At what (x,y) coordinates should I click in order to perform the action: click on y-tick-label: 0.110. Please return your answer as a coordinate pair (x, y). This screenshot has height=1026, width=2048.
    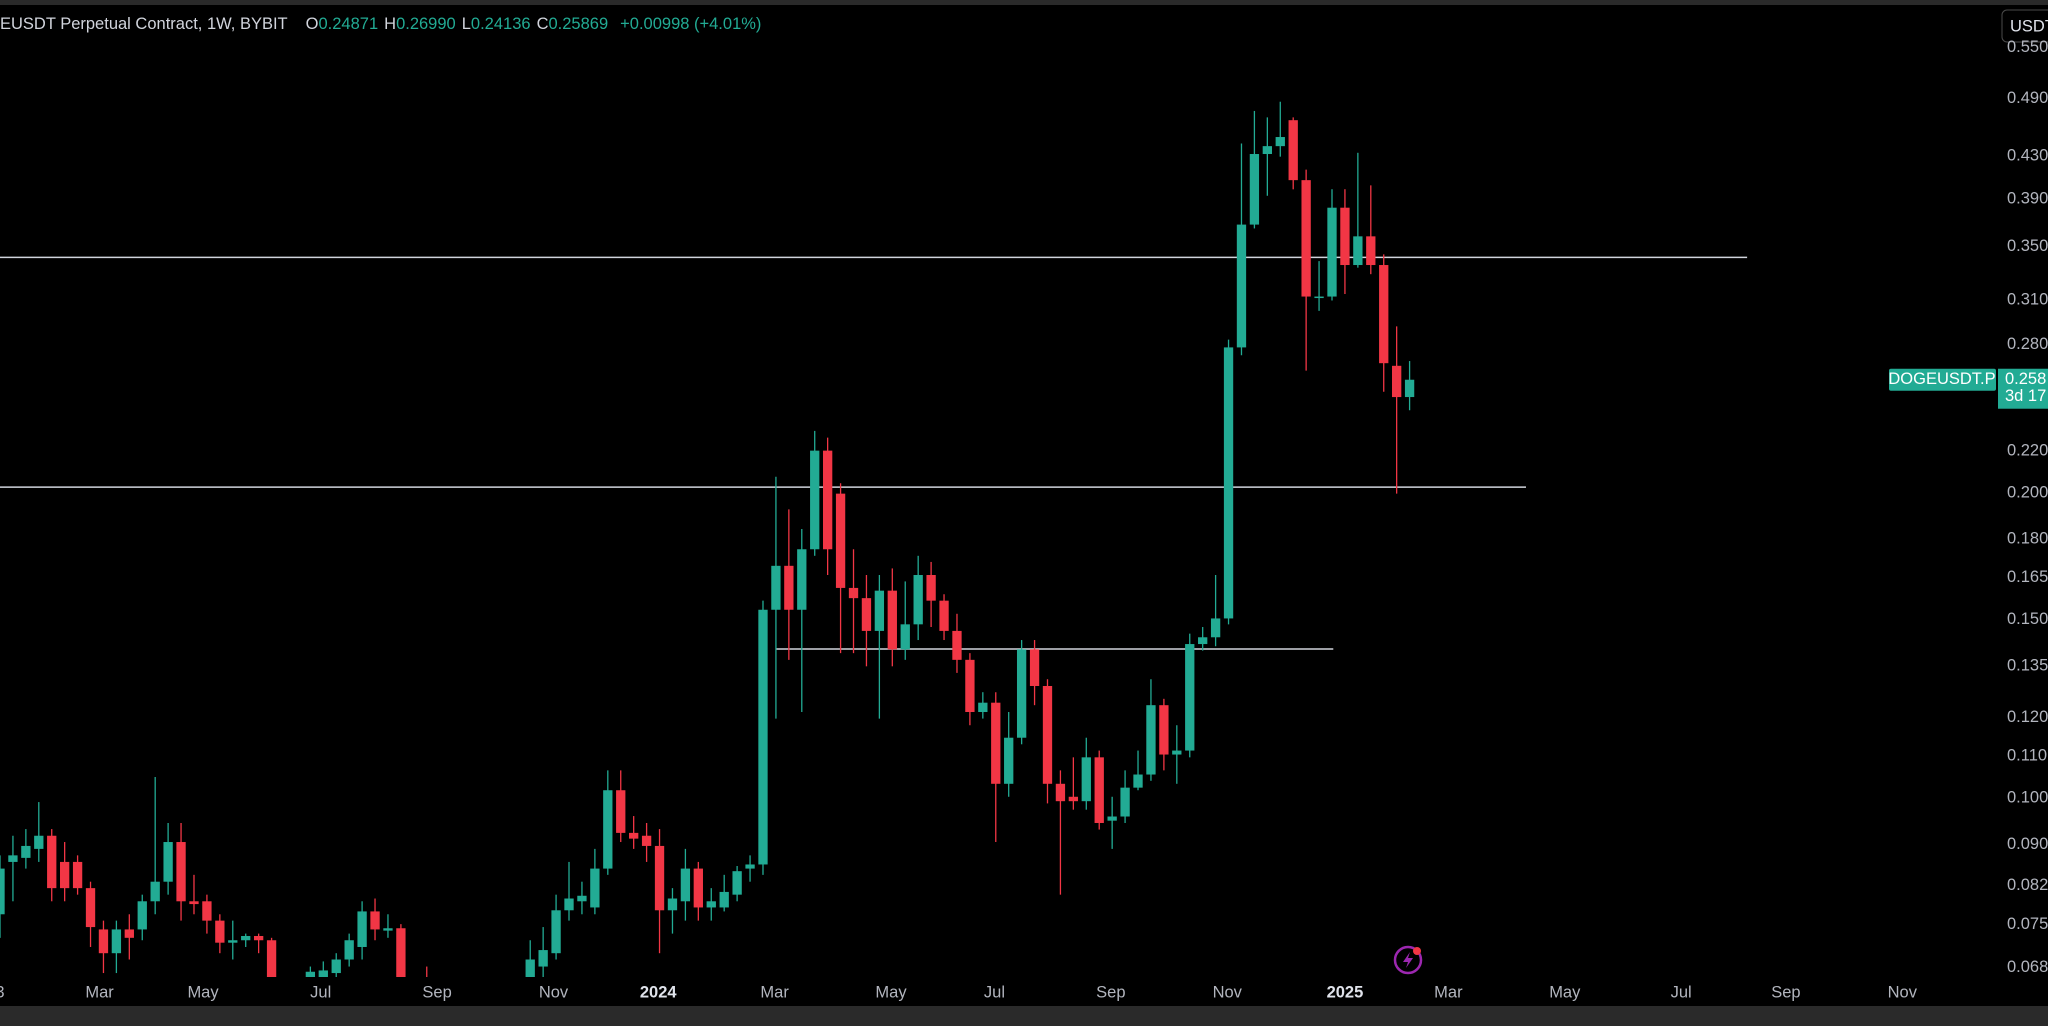
    Looking at the image, I should click on (2027, 755).